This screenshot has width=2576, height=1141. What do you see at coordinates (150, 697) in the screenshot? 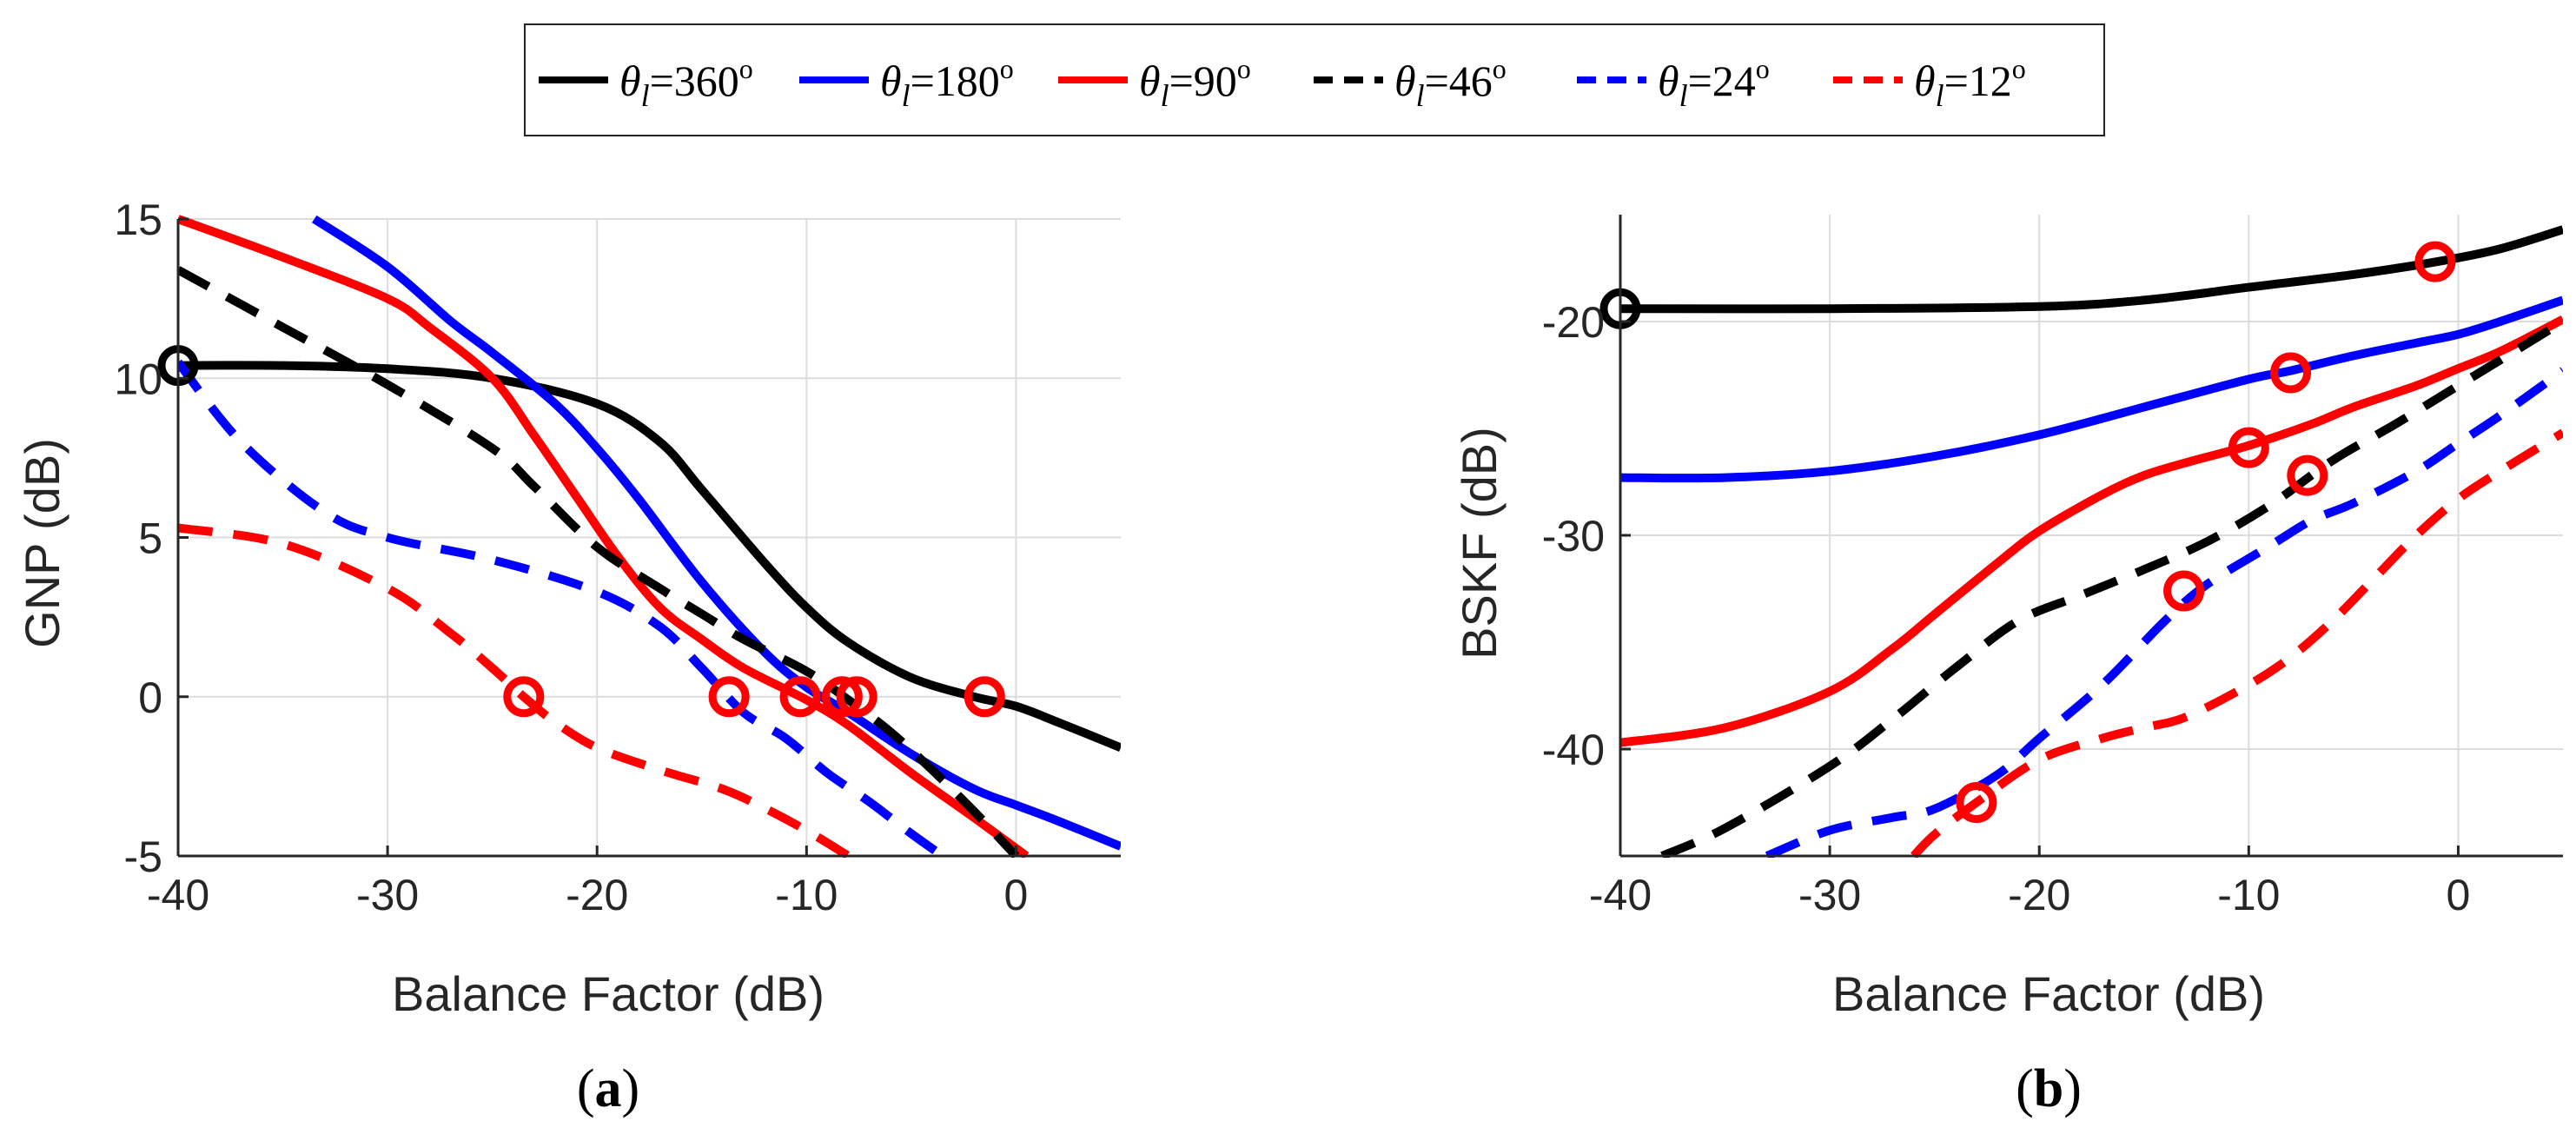
I see `y-tick-label: 0` at bounding box center [150, 697].